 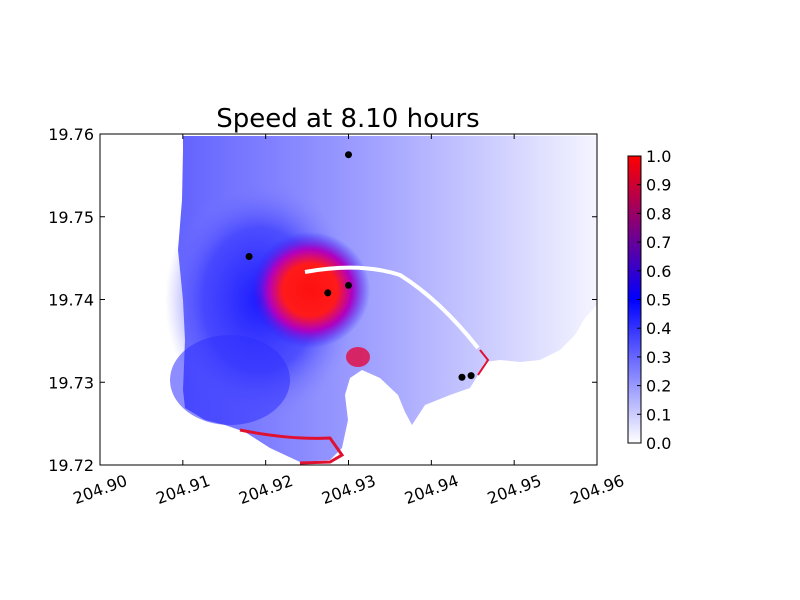 I want to click on y-tick-label: 19.76, so click(x=71, y=134).